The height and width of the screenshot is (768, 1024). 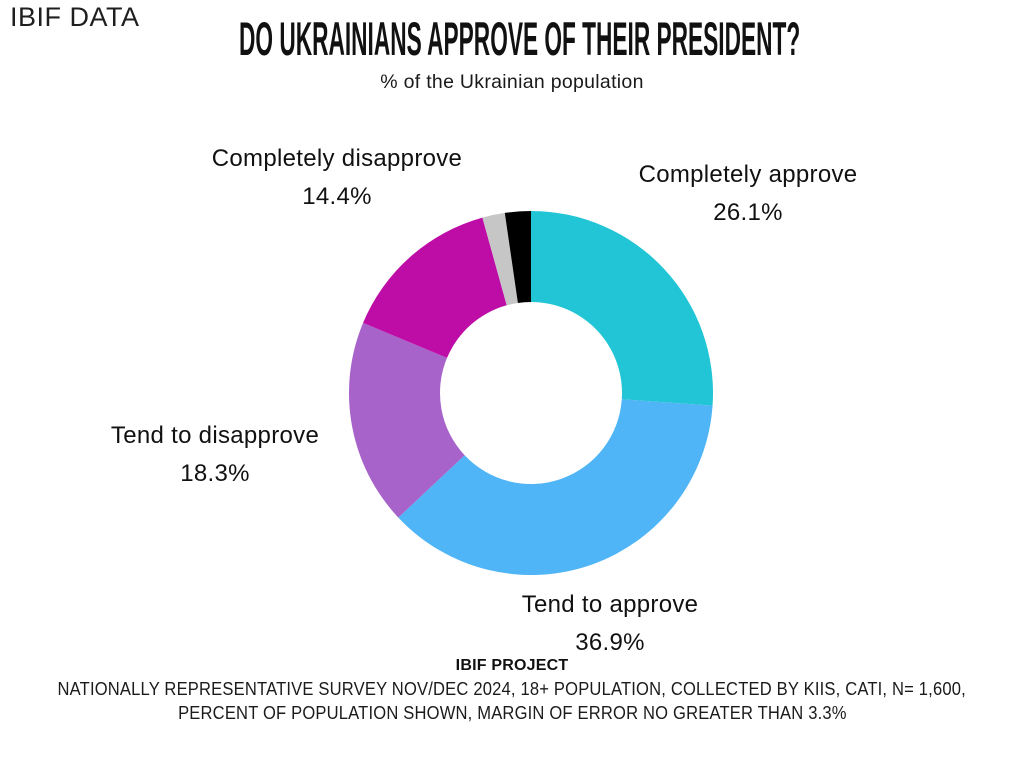 I want to click on segment-label: Completely approve, so click(x=748, y=174).